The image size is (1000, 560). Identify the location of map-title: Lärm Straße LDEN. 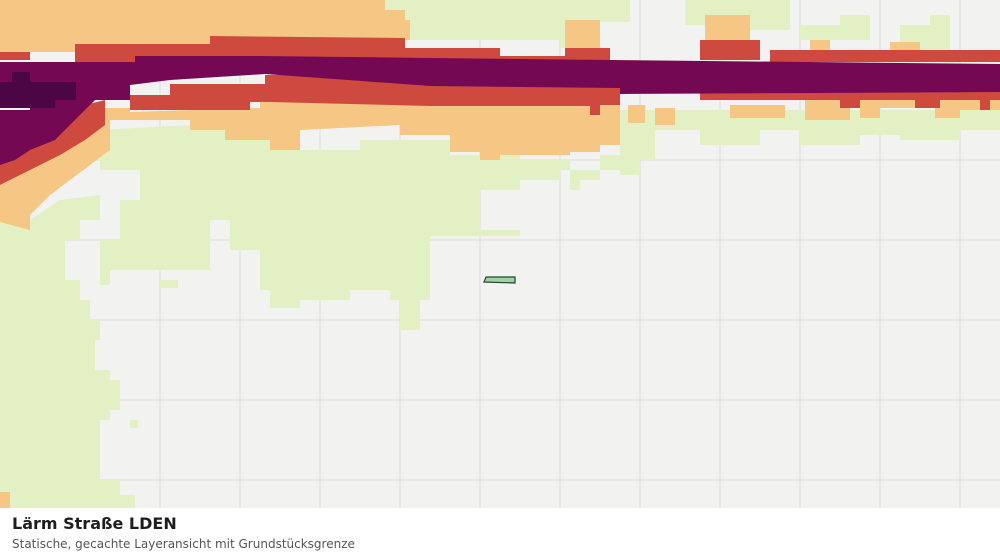
(94, 523).